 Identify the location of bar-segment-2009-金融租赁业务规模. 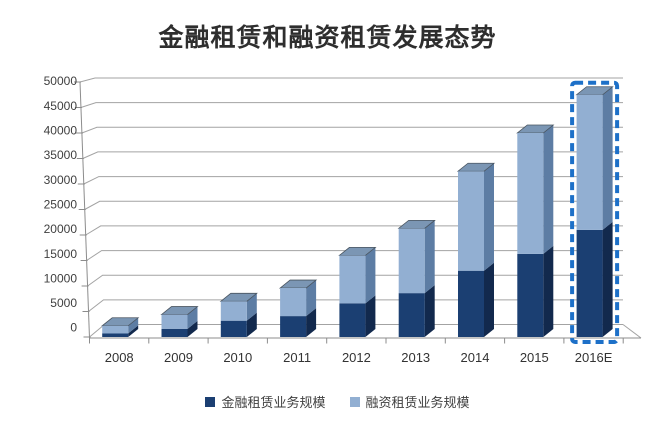
(174, 332).